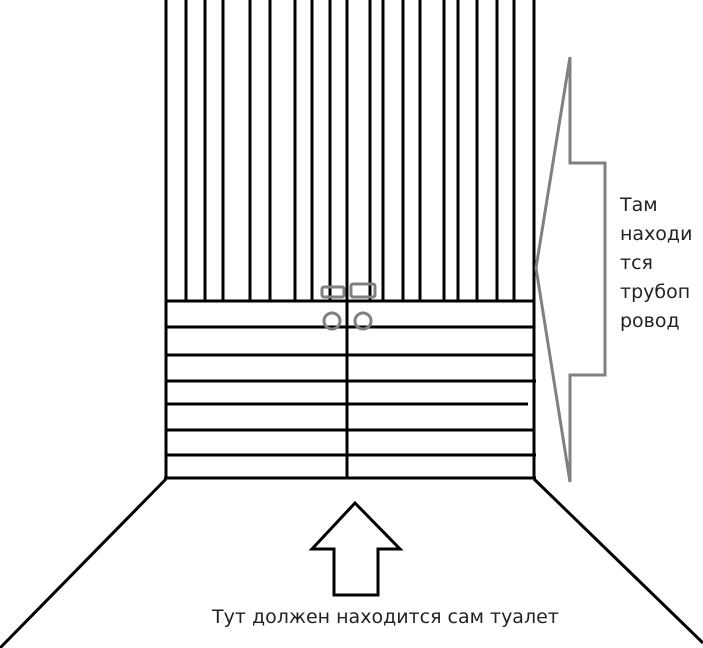 The width and height of the screenshot is (703, 648). Describe the element at coordinates (363, 290) in the screenshot. I see `handle-right-icon` at that location.